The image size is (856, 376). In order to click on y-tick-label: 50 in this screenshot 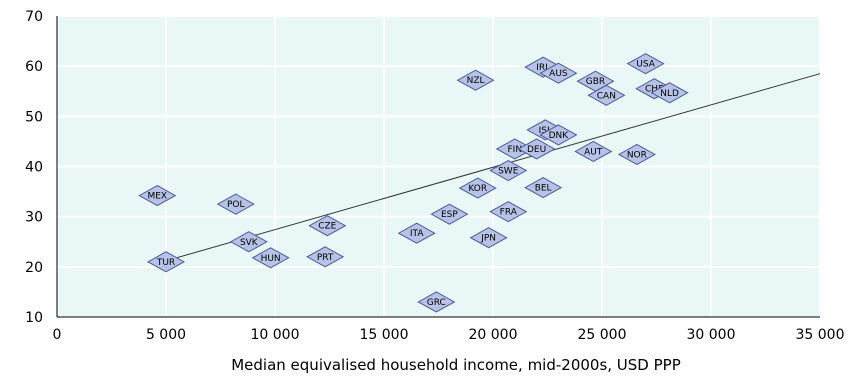, I will do `click(34, 117)`.